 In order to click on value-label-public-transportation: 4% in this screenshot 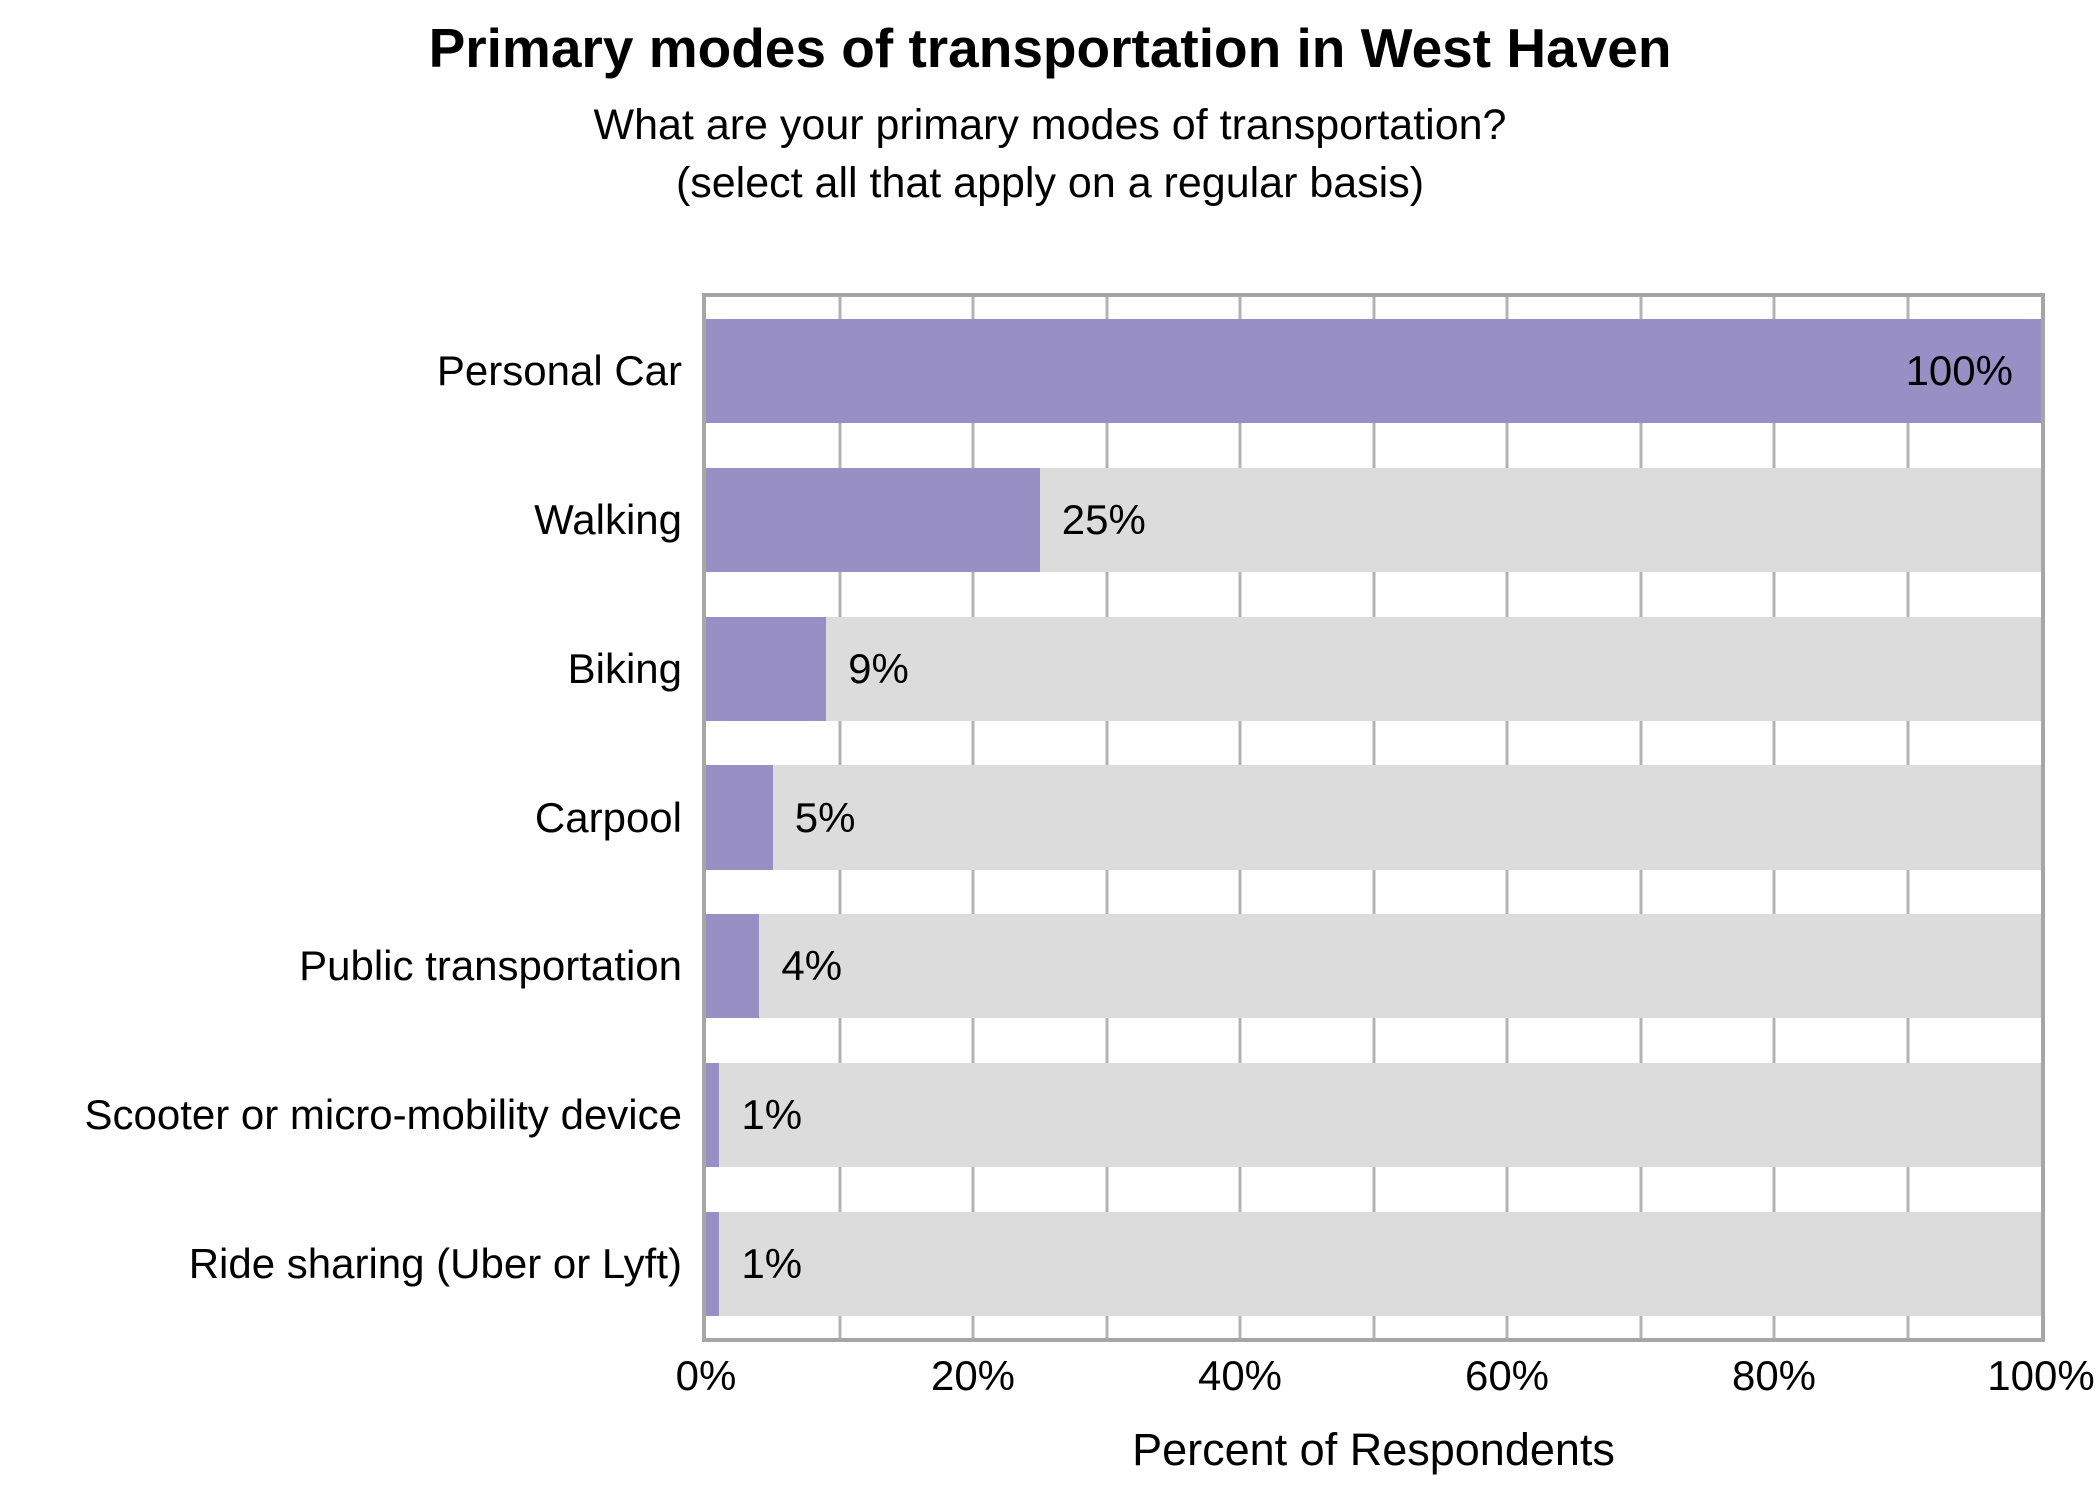, I will do `click(812, 966)`.